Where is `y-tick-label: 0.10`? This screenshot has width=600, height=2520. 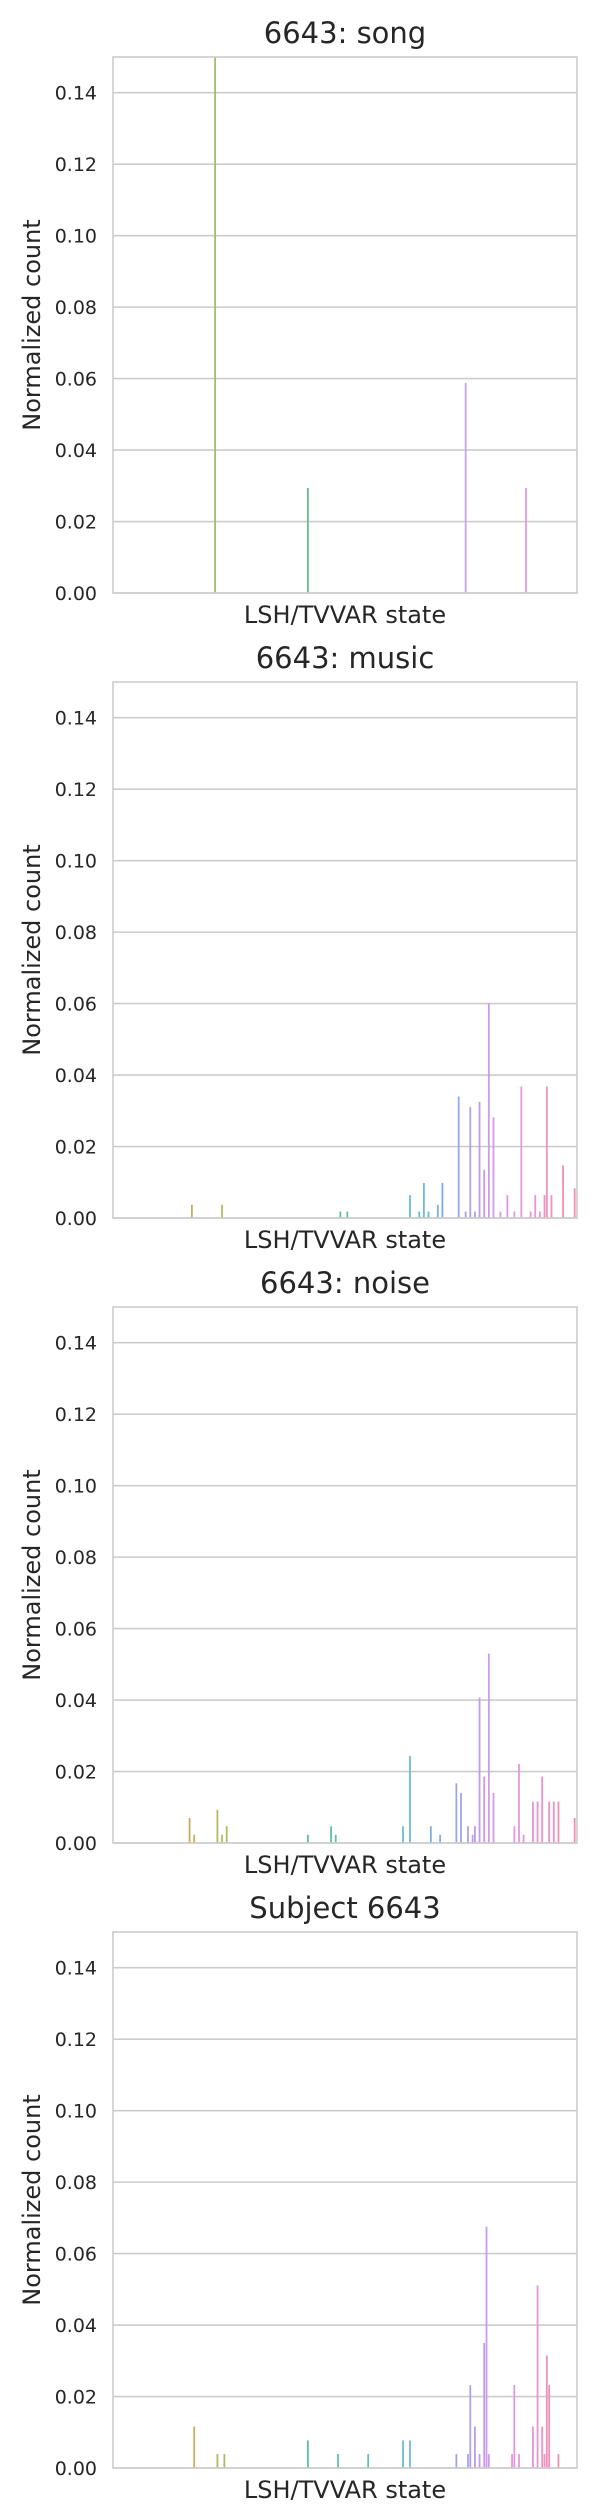 y-tick-label: 0.10 is located at coordinates (76, 862).